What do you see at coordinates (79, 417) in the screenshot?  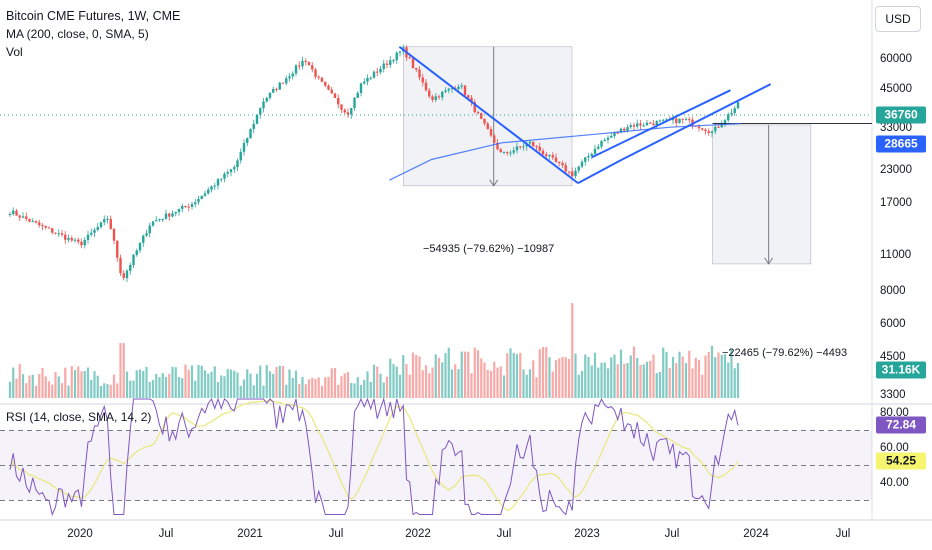 I see `rsi-legend: RSI (14, close, SMA, 14, 2)` at bounding box center [79, 417].